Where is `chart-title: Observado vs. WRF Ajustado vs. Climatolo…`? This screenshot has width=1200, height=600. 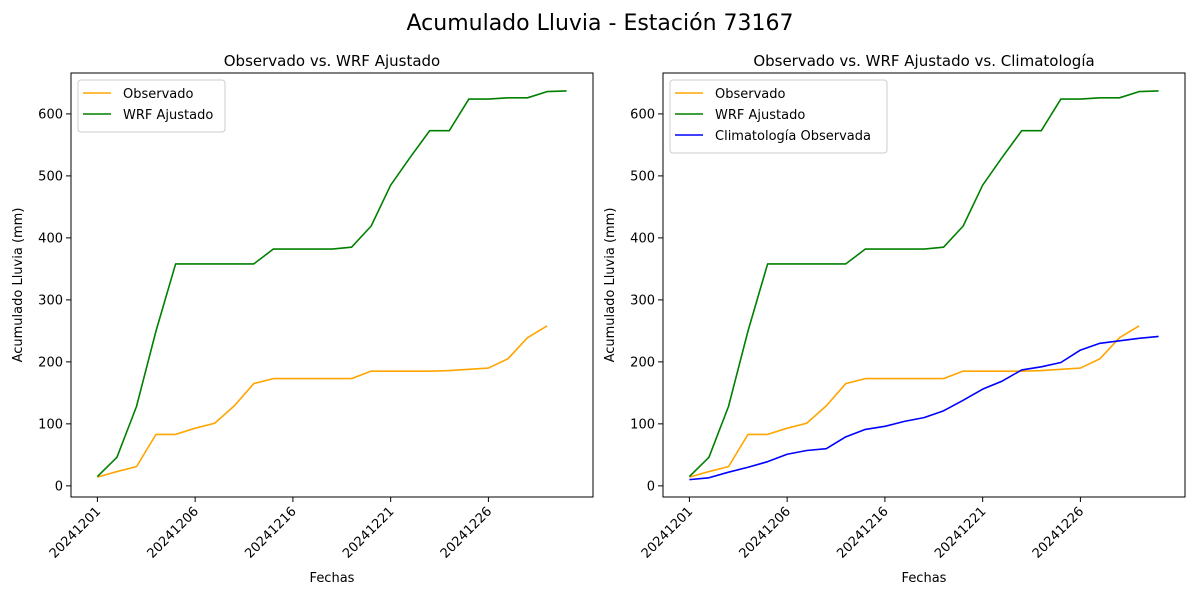
chart-title: Observado vs. WRF Ajustado vs. Climatolo… is located at coordinates (923, 61).